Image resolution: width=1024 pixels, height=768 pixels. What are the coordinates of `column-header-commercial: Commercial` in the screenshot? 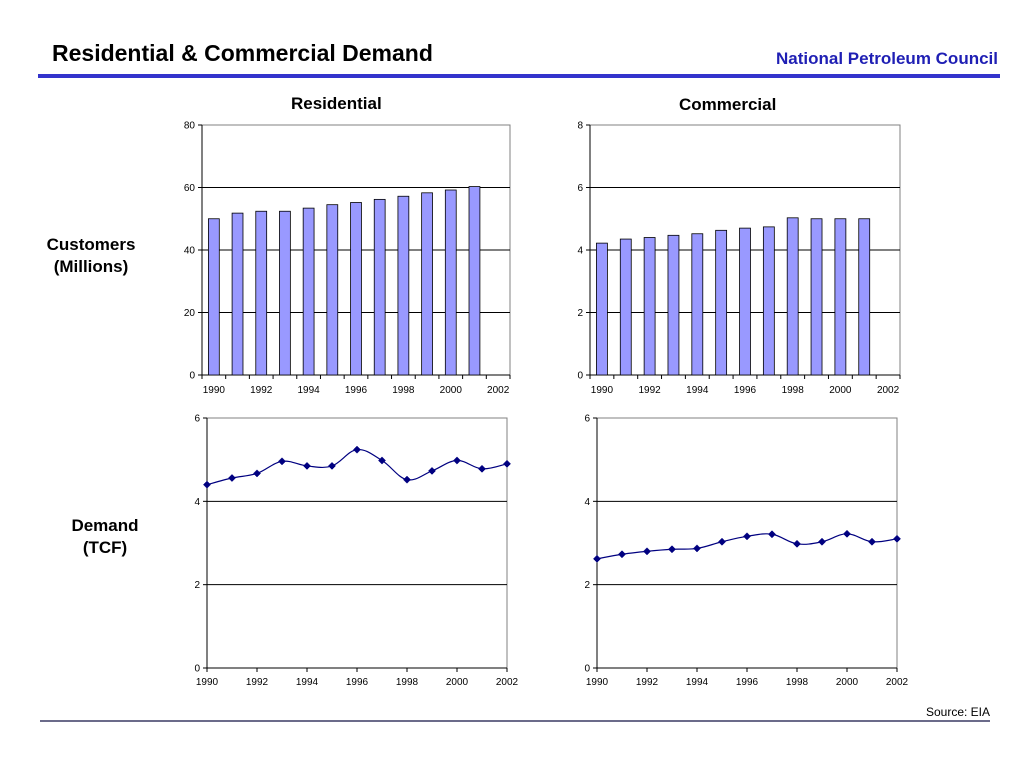 It's located at (728, 104).